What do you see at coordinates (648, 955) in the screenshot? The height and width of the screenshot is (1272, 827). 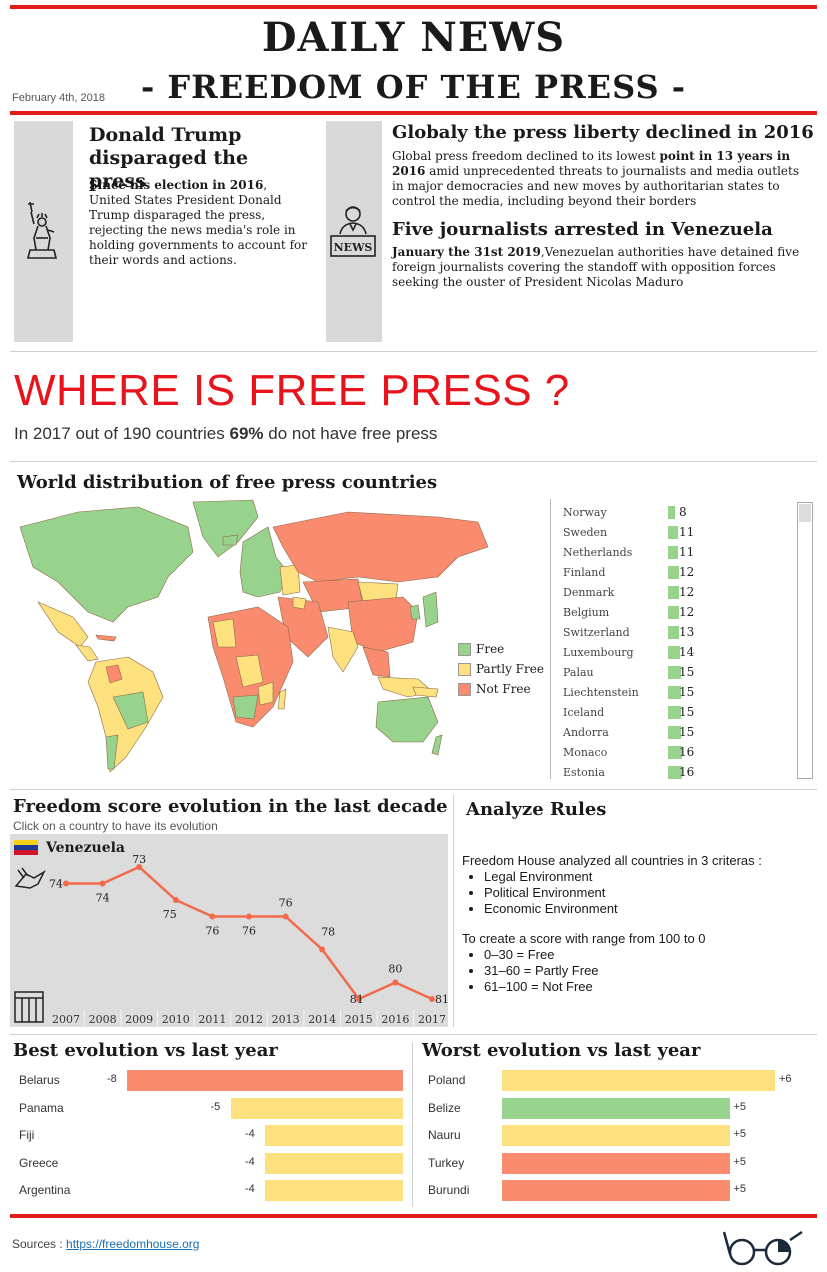 I see `scale-item: 0–30 = Free` at bounding box center [648, 955].